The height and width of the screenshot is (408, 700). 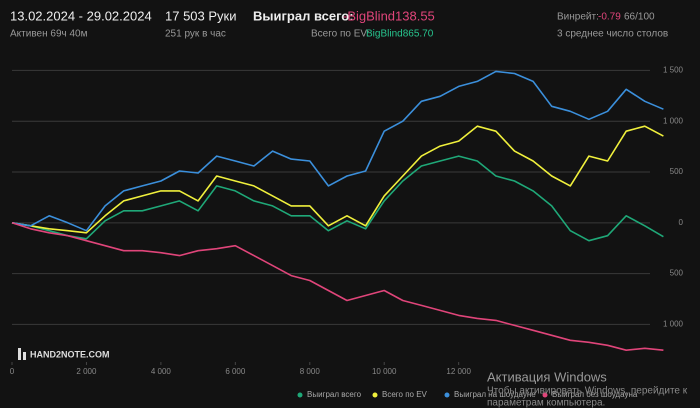 I want to click on active-time: Активен 69ч 40м, so click(x=49, y=34).